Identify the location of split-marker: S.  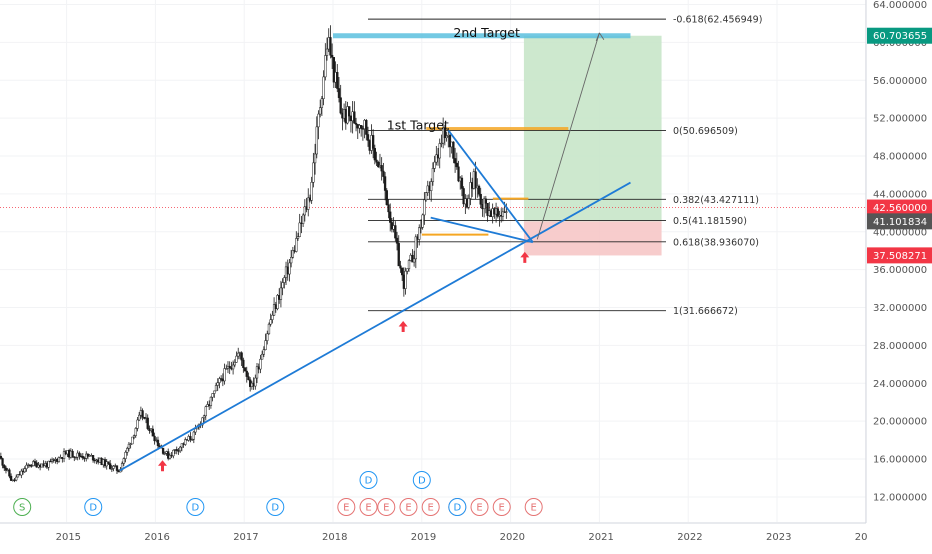
(22, 507).